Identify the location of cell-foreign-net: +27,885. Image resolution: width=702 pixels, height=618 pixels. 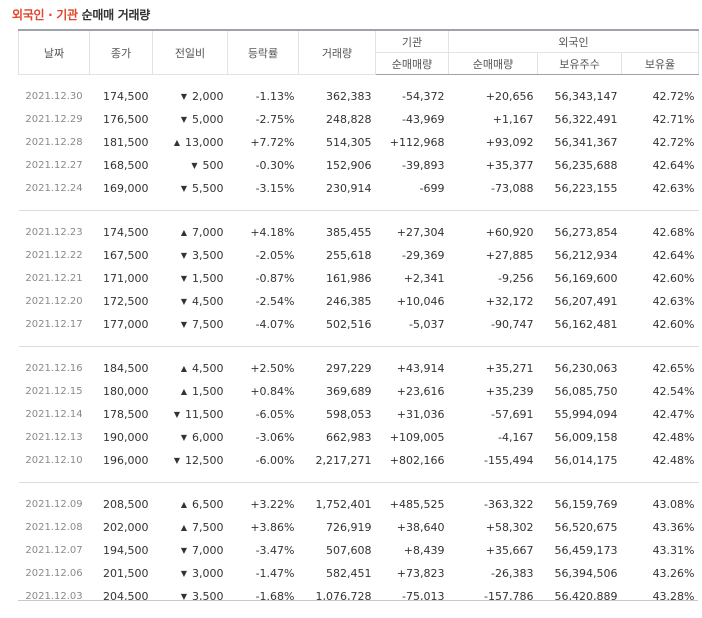
(493, 255).